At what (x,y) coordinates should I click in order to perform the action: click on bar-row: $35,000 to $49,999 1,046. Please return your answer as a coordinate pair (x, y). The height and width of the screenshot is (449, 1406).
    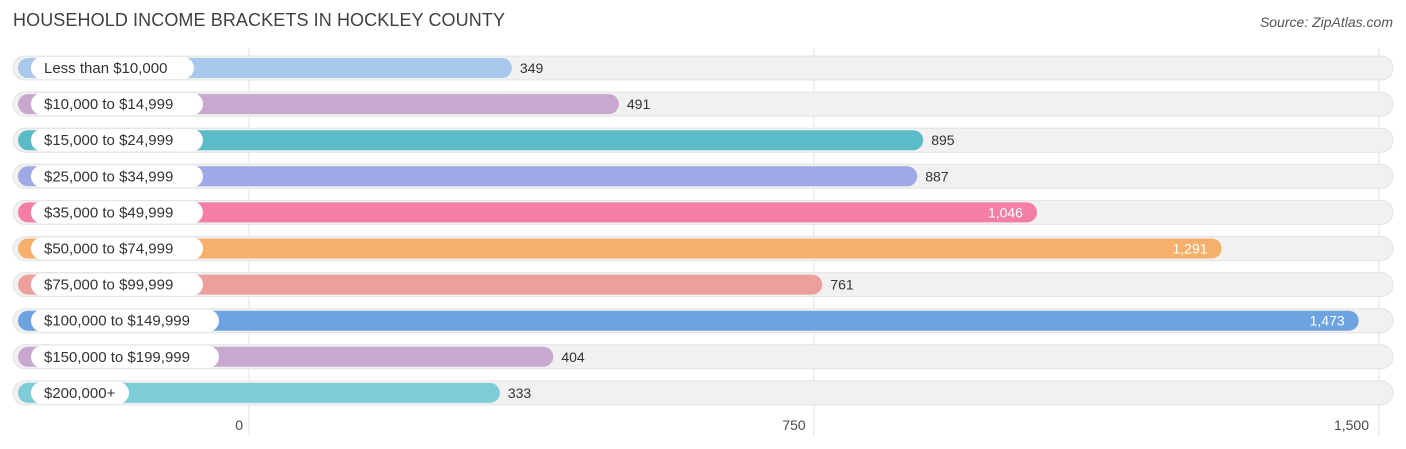
    Looking at the image, I should click on (703, 212).